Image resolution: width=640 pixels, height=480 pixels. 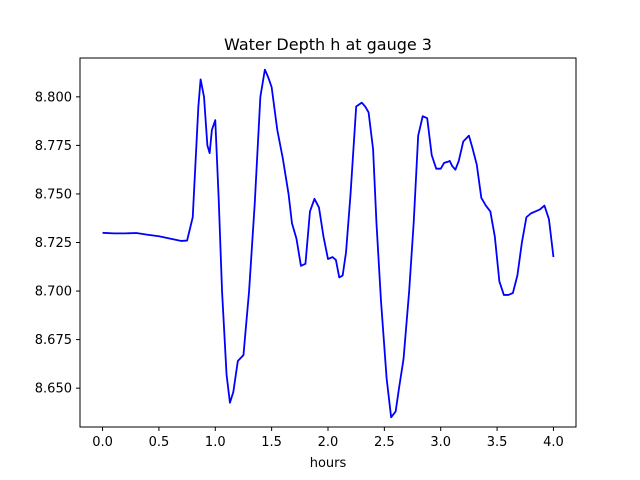 What do you see at coordinates (215, 442) in the screenshot?
I see `x-tick-label: 1.0` at bounding box center [215, 442].